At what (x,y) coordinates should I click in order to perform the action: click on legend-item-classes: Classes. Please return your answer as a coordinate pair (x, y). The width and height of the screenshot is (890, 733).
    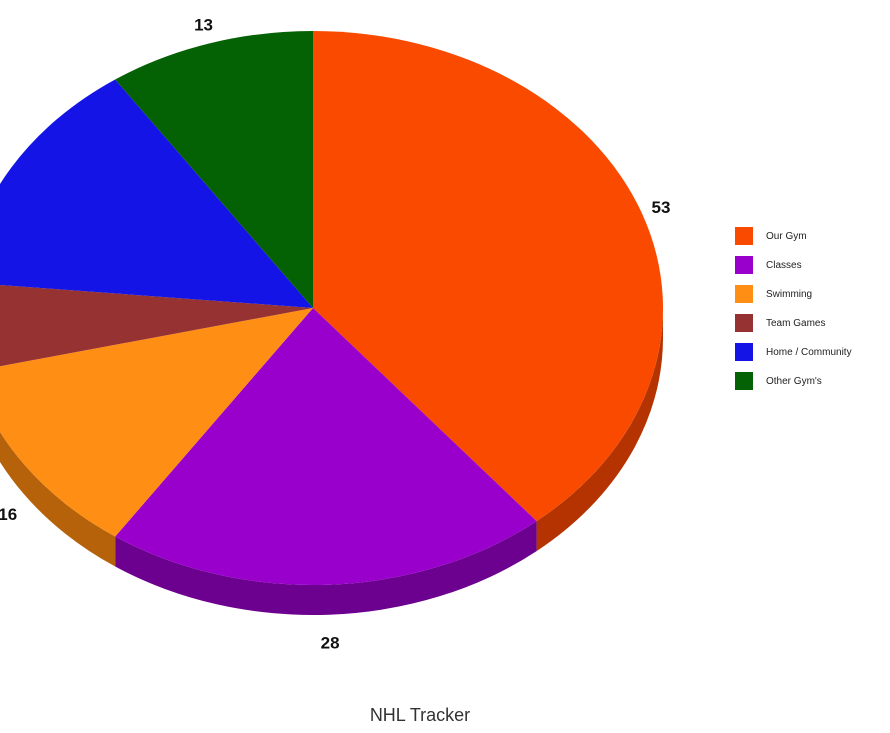
    Looking at the image, I should click on (793, 265).